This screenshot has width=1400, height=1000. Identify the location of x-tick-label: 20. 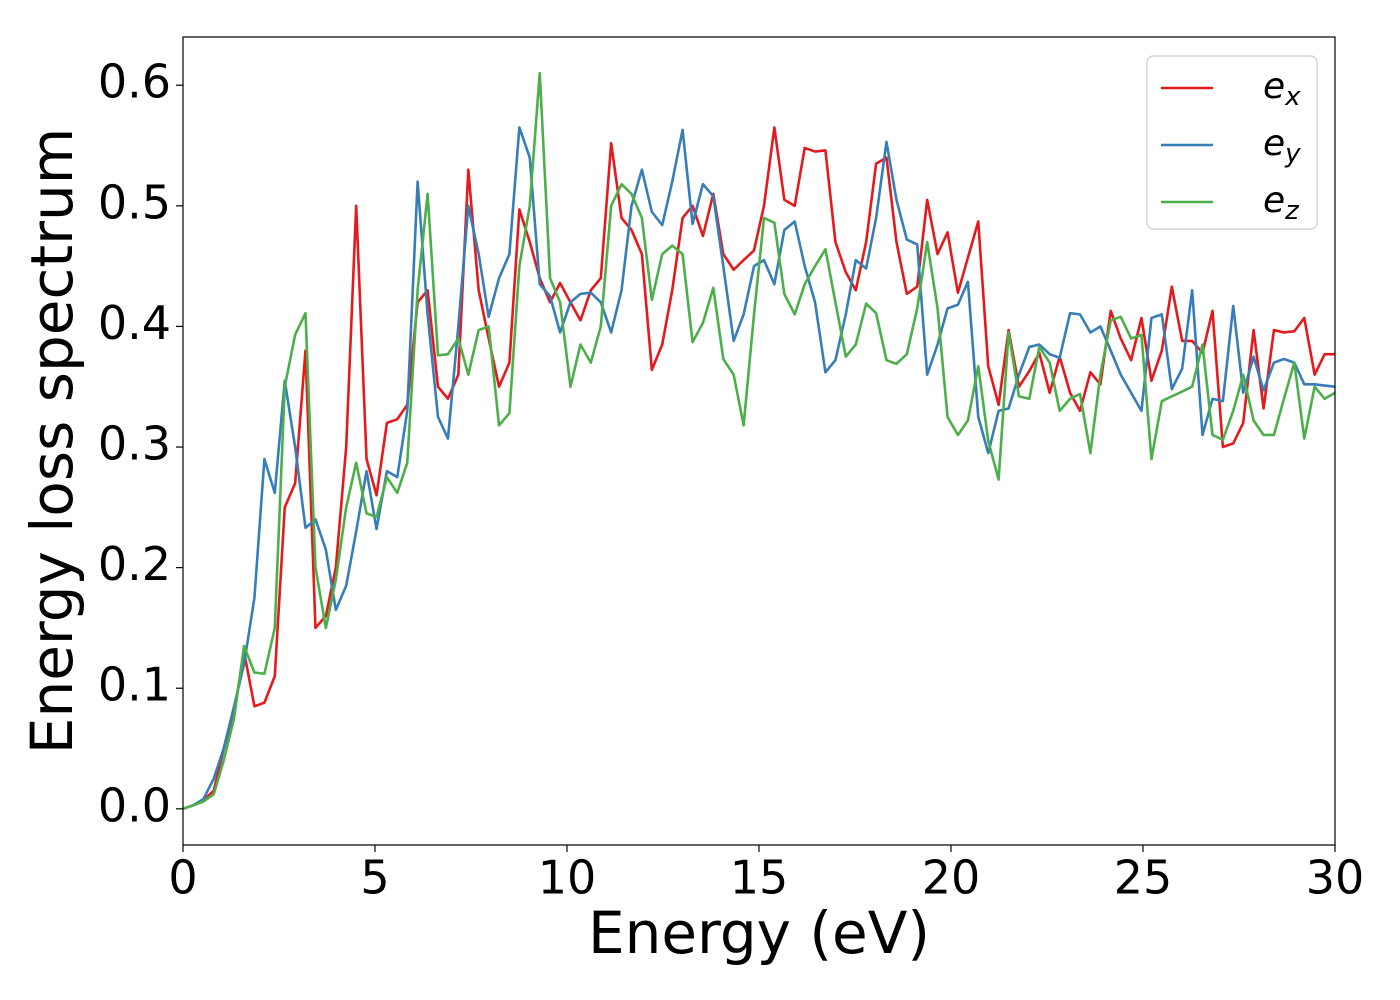
(951, 878).